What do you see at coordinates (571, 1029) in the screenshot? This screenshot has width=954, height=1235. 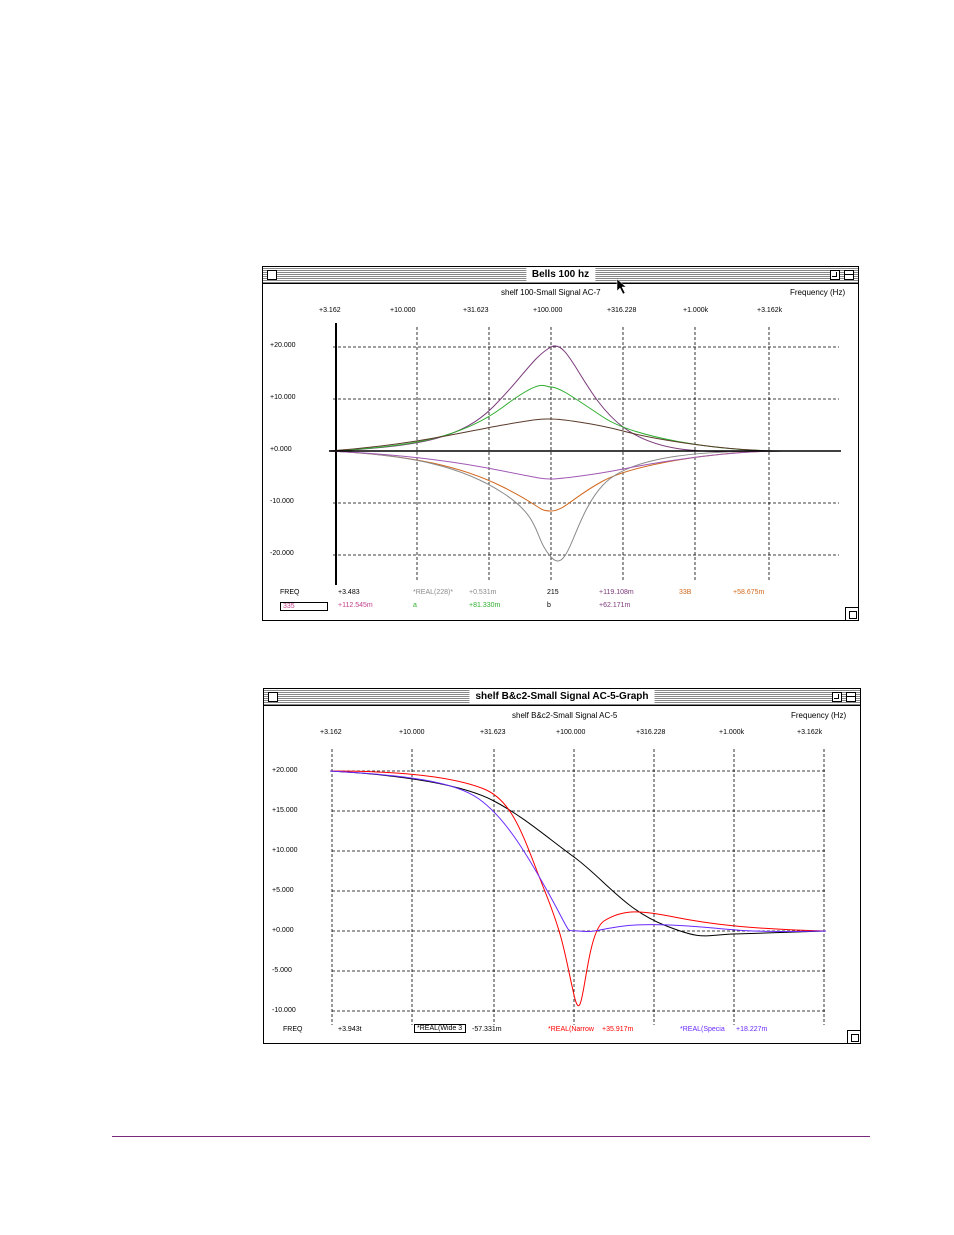 I see `trace-name: *REAL(Narrow` at bounding box center [571, 1029].